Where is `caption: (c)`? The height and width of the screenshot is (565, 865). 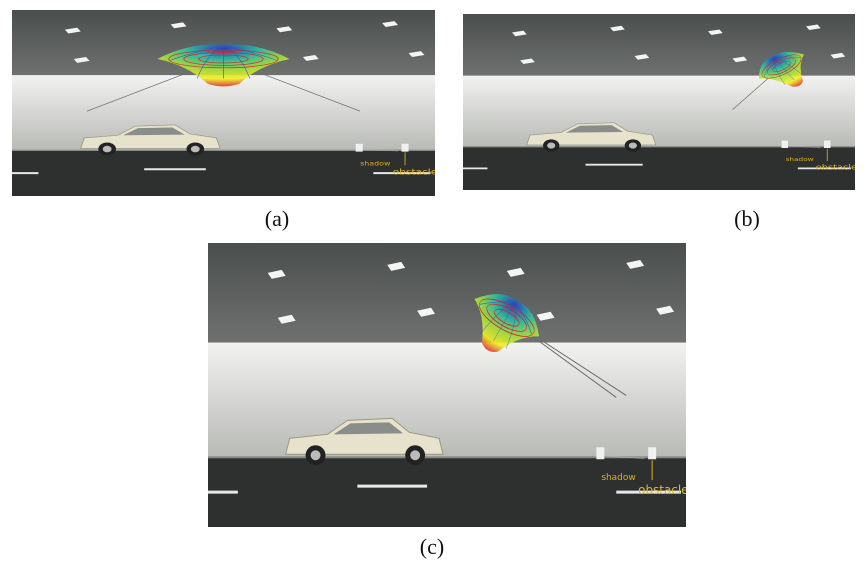
caption: (c) is located at coordinates (432, 546).